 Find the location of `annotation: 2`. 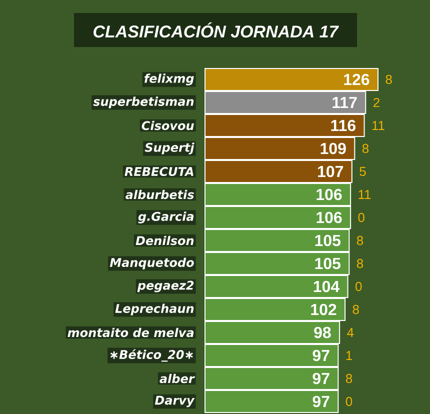

annotation: 2 is located at coordinates (377, 103).